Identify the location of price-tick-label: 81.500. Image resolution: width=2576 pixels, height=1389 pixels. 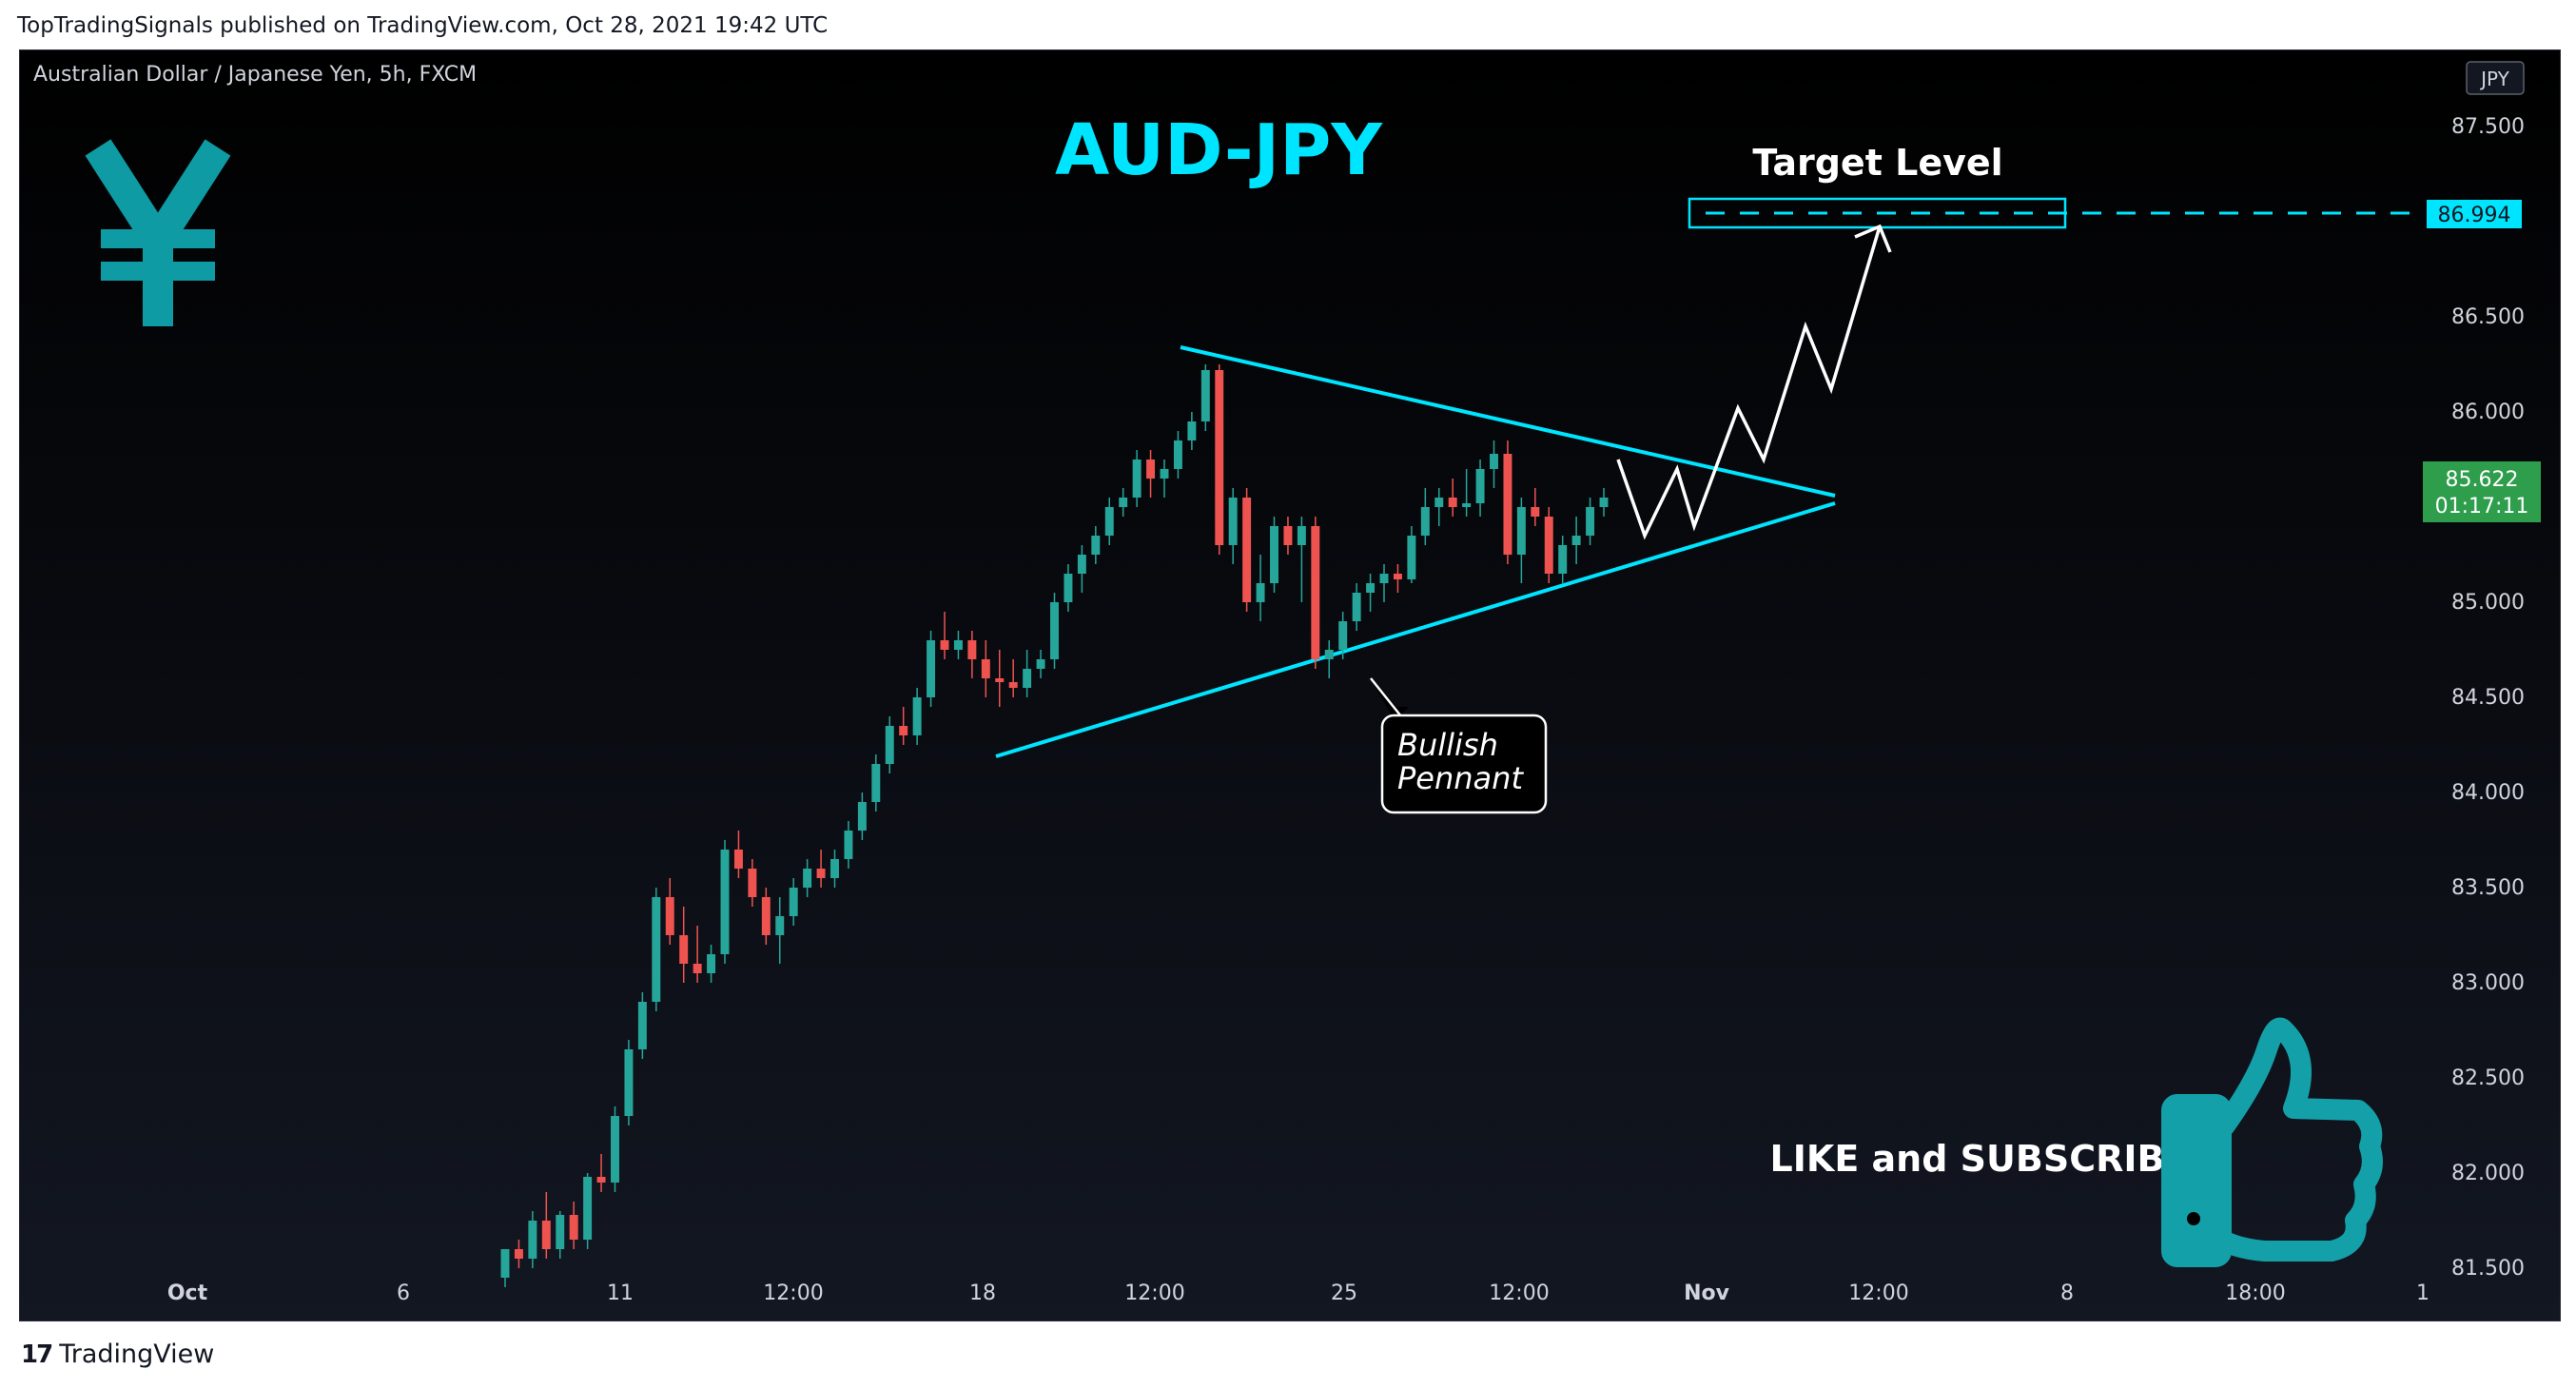
(2488, 1269).